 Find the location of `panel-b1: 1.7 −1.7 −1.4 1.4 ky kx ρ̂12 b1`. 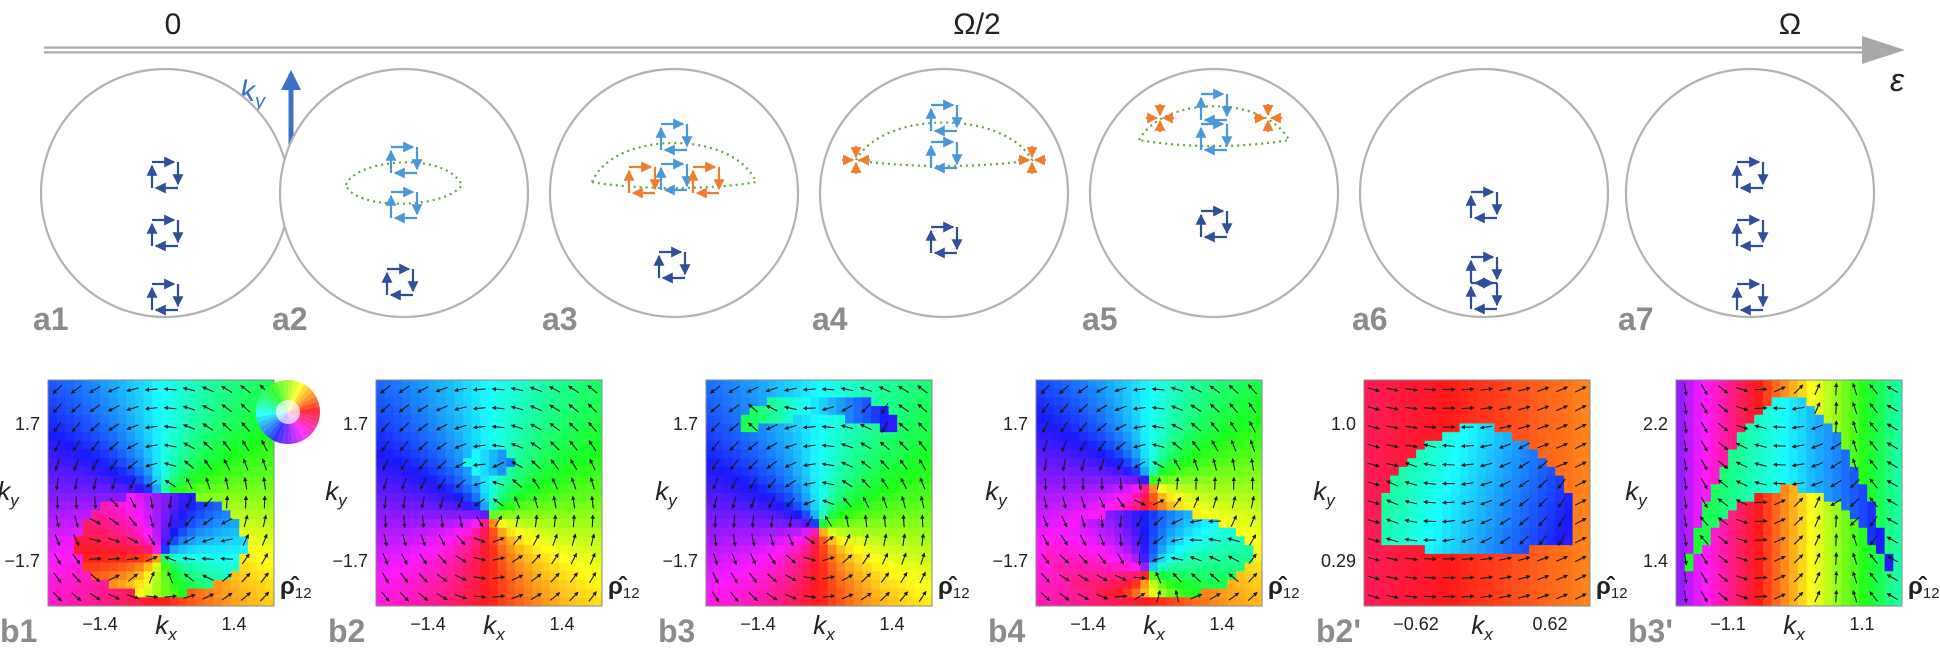

panel-b1: 1.7 −1.7 −1.4 1.4 ky kx ρ̂12 b1 is located at coordinates (156, 514).